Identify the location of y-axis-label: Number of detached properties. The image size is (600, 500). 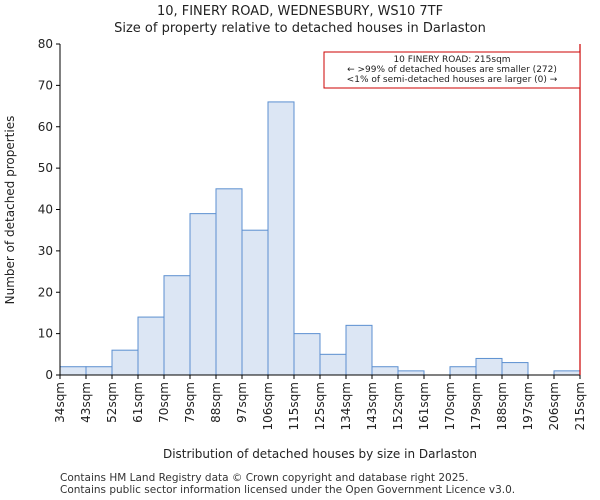
(10, 210).